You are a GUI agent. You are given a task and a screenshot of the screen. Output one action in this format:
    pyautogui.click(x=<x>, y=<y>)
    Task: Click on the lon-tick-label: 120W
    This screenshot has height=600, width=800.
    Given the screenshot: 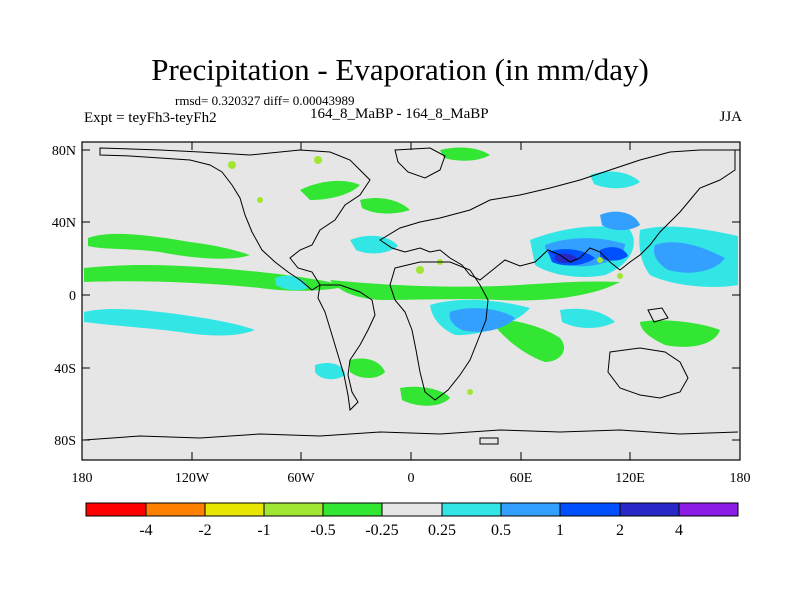 What is the action you would take?
    pyautogui.click(x=192, y=478)
    